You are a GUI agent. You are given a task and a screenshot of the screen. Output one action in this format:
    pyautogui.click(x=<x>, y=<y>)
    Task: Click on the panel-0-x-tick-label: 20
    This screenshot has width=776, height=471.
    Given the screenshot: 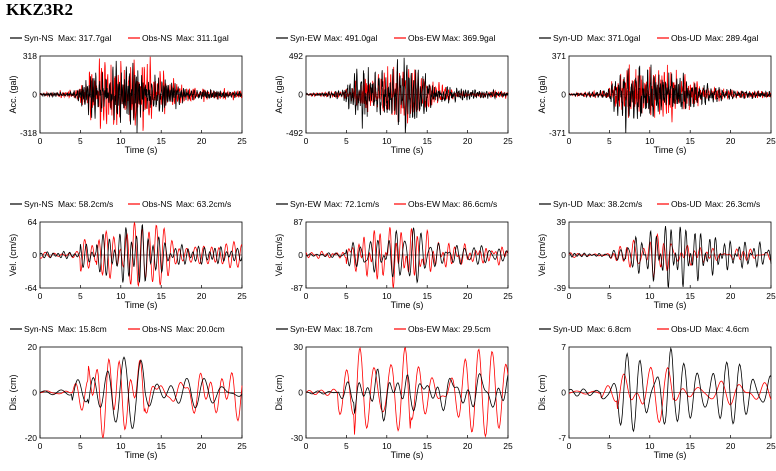 What is the action you would take?
    pyautogui.click(x=202, y=141)
    